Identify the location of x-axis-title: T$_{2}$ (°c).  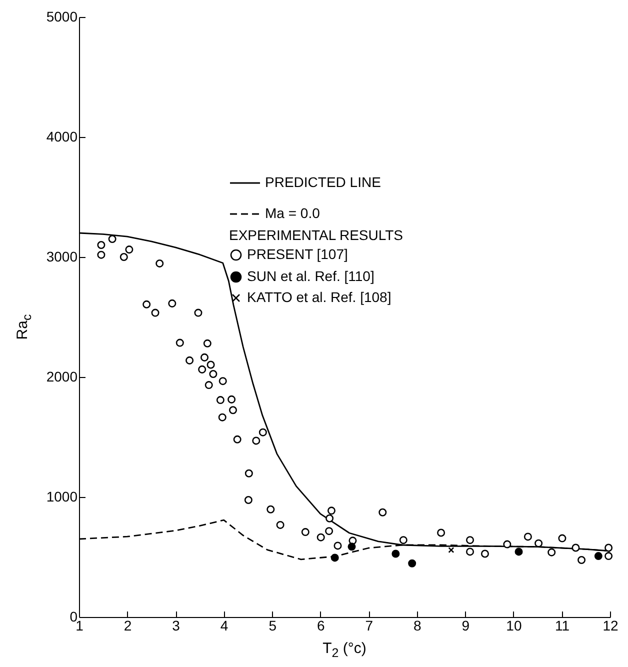
(345, 650).